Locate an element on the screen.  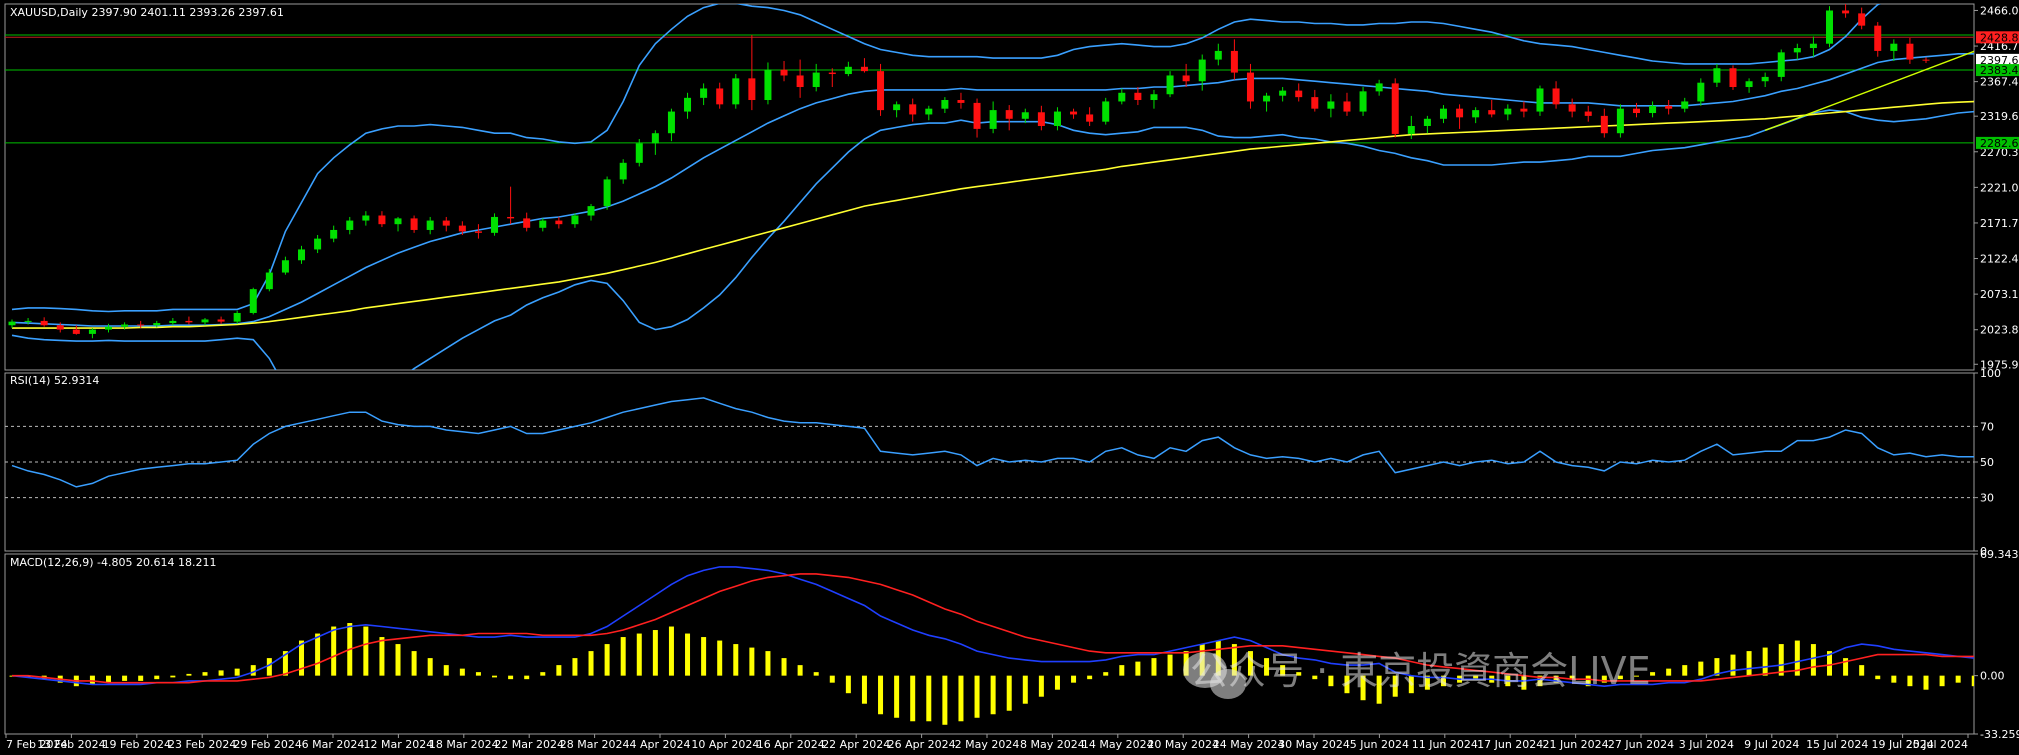
price-tick-label: 2416.75 is located at coordinates (1999, 46).